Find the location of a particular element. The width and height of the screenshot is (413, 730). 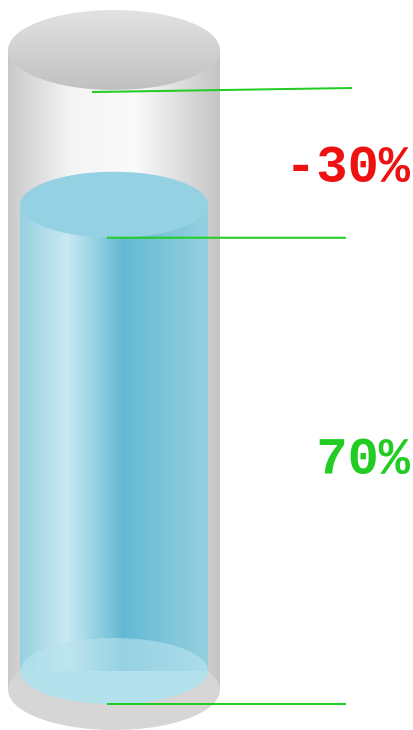

empty-label: -30% is located at coordinates (348, 168).